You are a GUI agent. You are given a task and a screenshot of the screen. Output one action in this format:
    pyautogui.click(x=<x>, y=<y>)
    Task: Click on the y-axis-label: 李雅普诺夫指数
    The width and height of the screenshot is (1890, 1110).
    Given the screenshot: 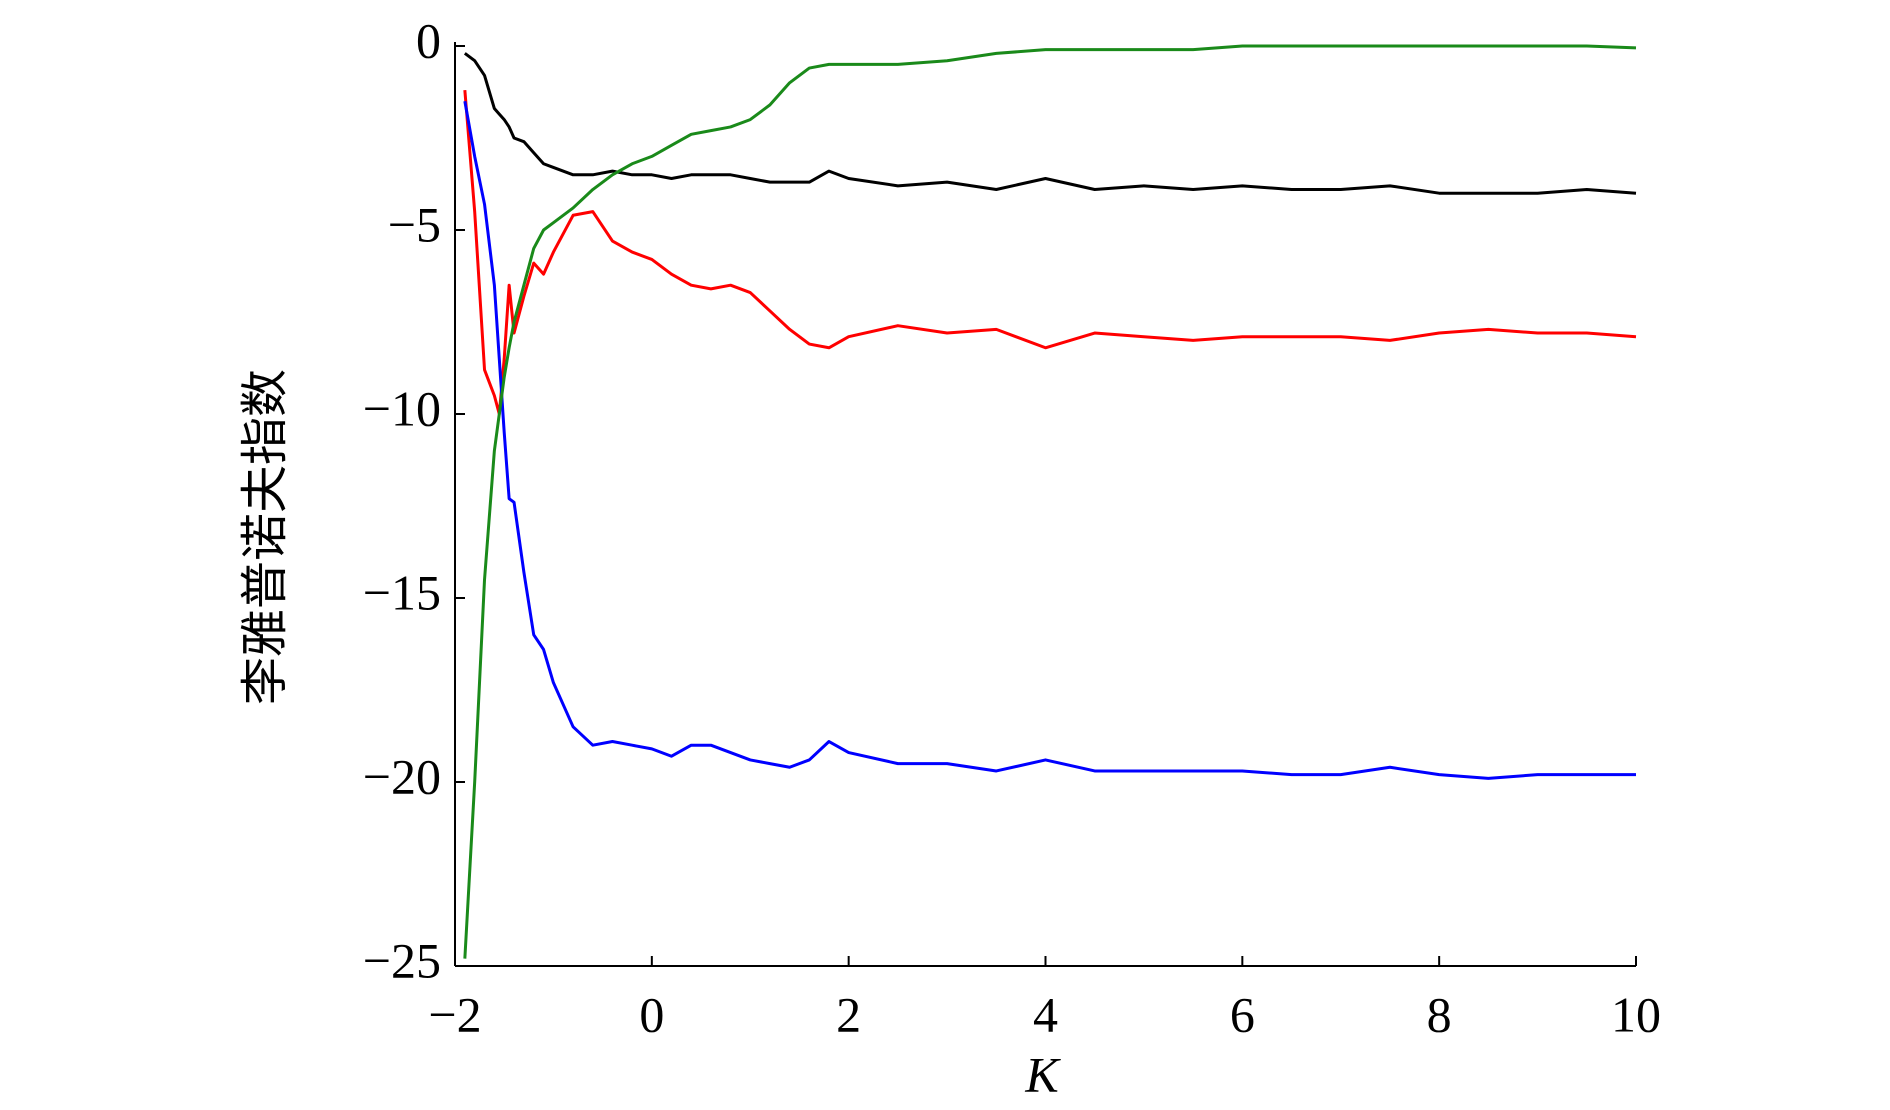 What is the action you would take?
    pyautogui.click(x=265, y=537)
    